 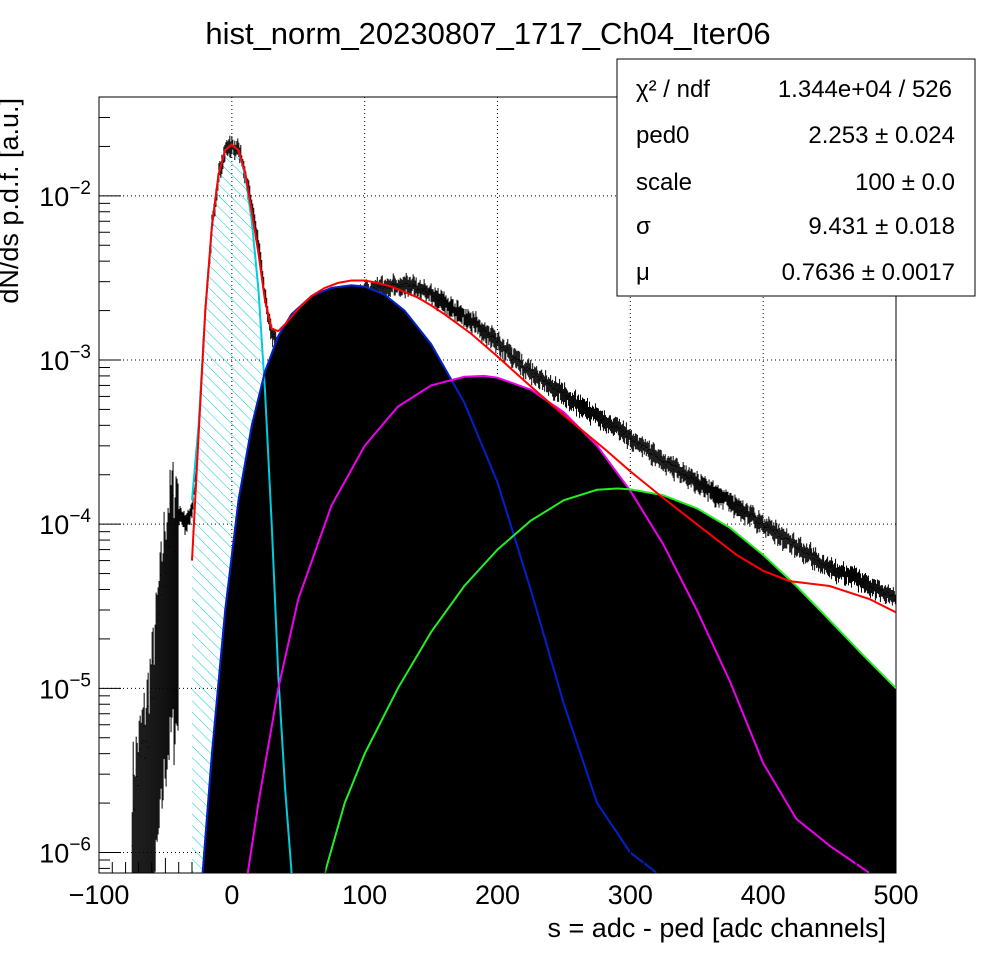 I want to click on y-tick-labels: 10⁻⁶ 10⁻⁵ 10⁻⁴ 10⁻³ 10⁻², so click(x=65, y=523).